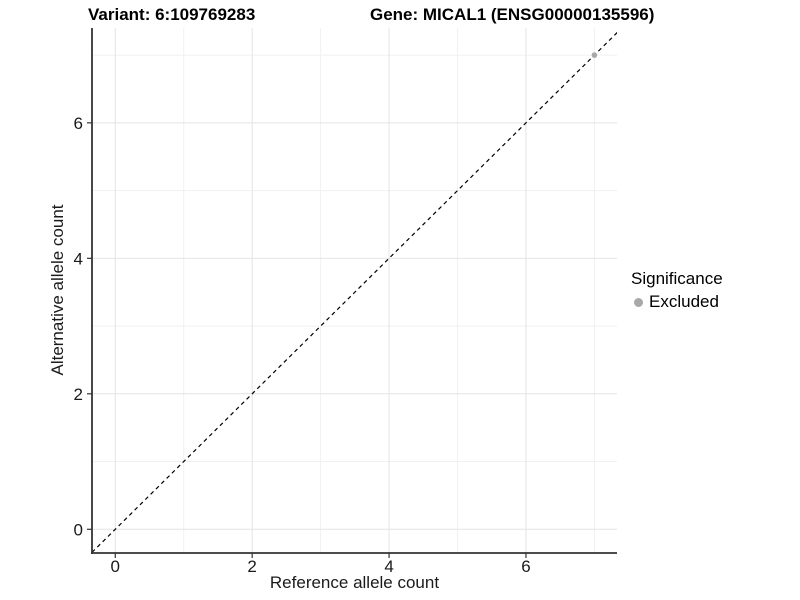  What do you see at coordinates (115, 566) in the screenshot?
I see `x-tick-label: 0` at bounding box center [115, 566].